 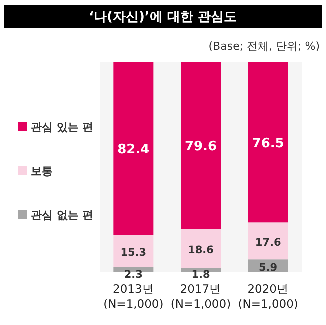 I want to click on legend-label: 보통, so click(x=42, y=171).